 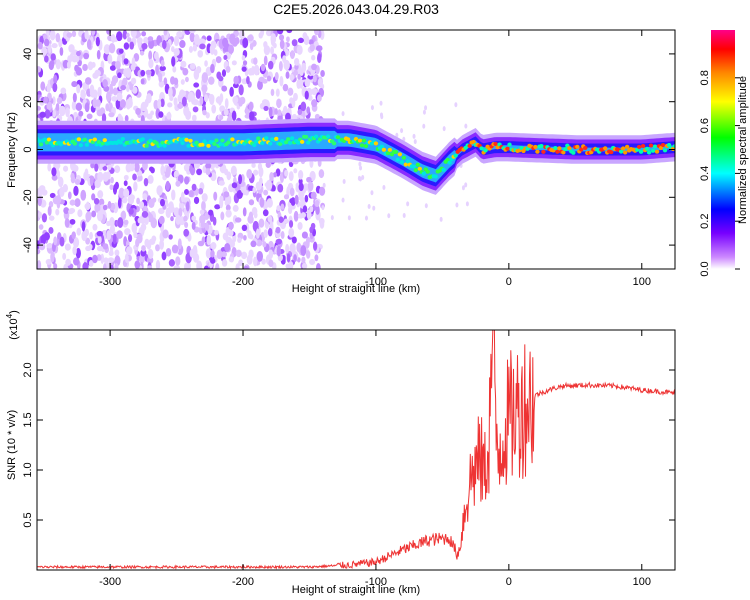 I want to click on colorbar-tick-label: 0.6, so click(x=705, y=125).